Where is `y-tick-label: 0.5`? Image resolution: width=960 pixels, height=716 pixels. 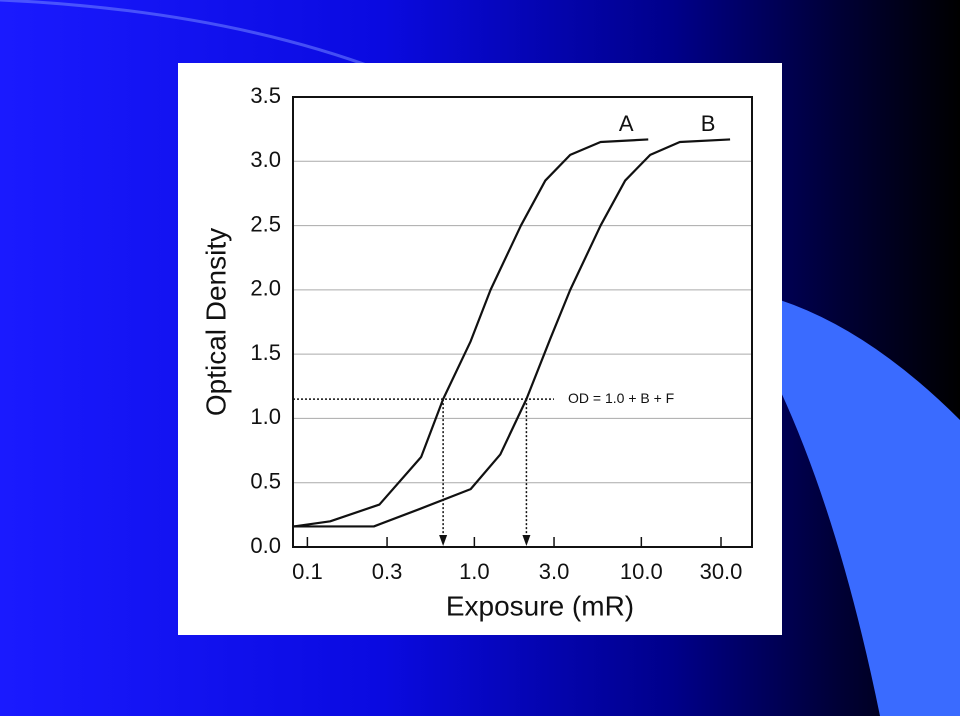
y-tick-label: 0.5 is located at coordinates (265, 481).